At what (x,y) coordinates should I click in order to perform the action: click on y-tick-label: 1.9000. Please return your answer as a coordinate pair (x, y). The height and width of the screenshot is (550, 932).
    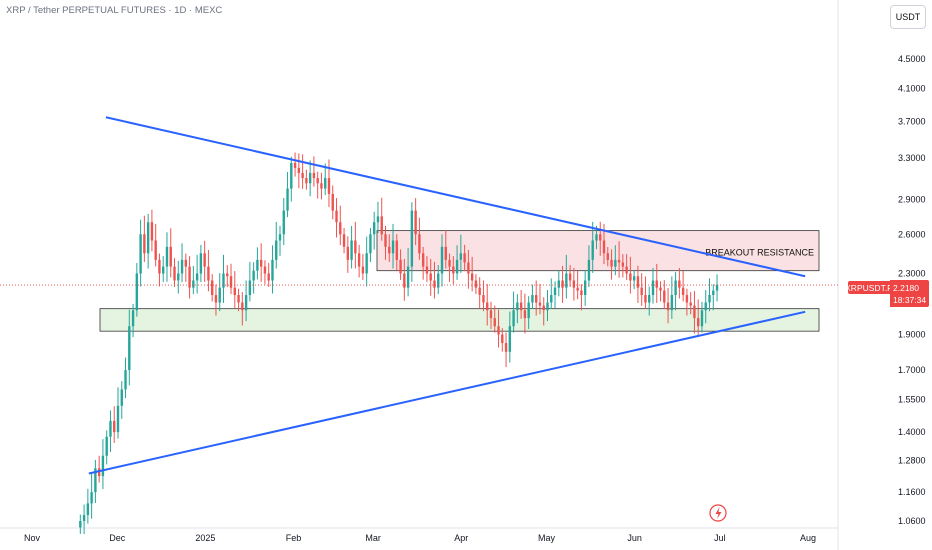
    Looking at the image, I should click on (912, 335).